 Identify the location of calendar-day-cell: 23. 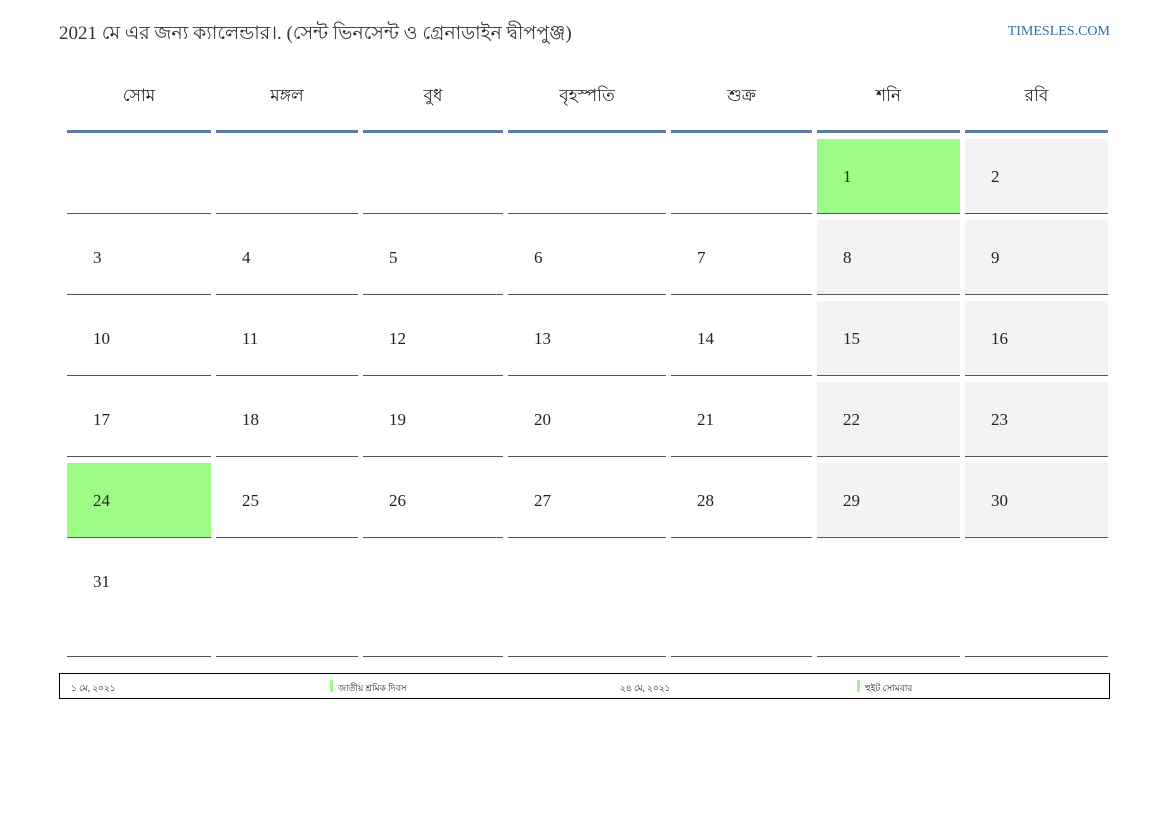
(1036, 416).